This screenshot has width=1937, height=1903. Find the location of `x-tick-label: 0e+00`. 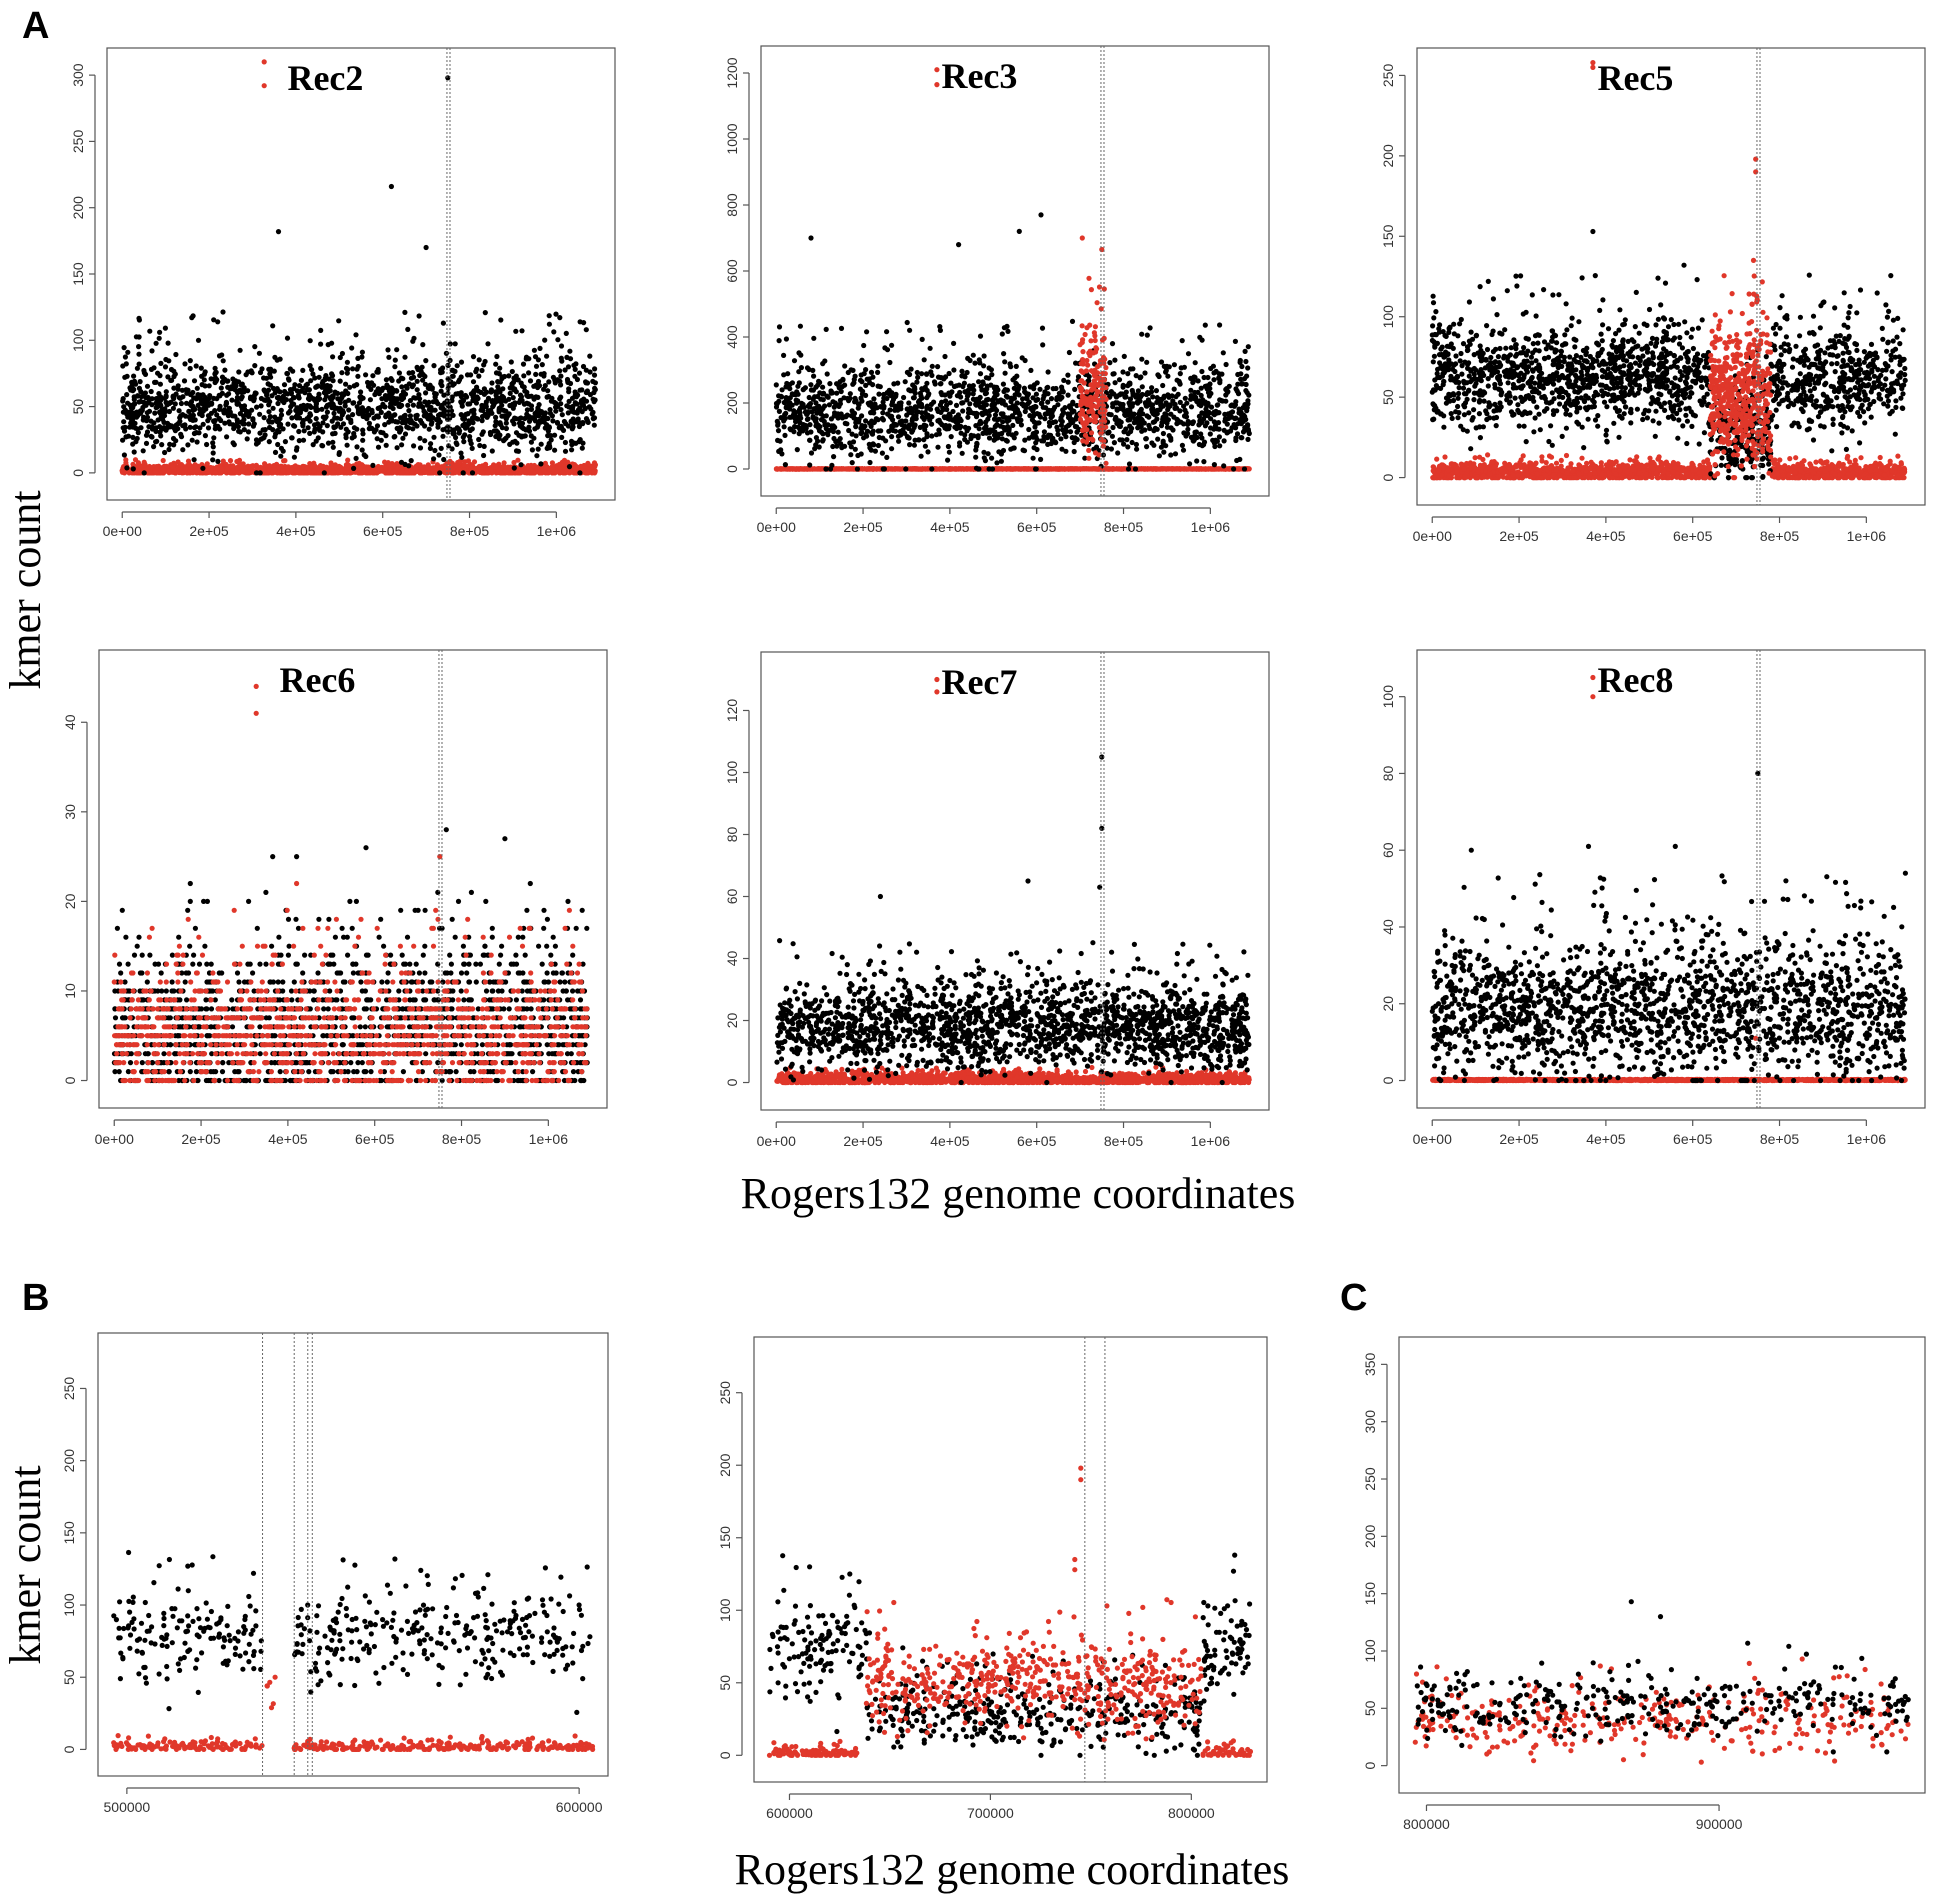

x-tick-label: 0e+00 is located at coordinates (777, 527).